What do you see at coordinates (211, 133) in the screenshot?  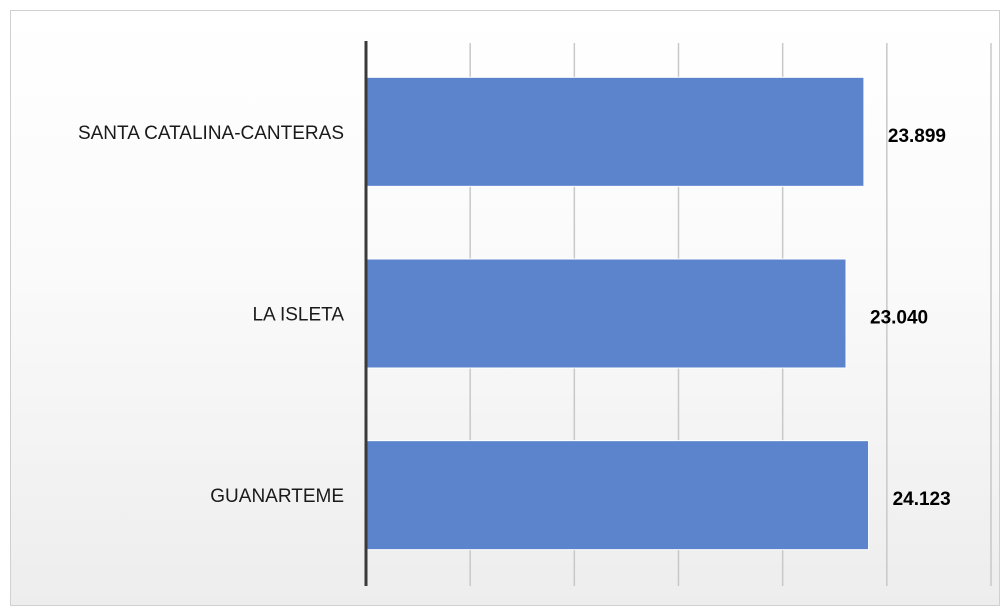 I see `category-label-1: SANTA CATALINA-CANTERAS` at bounding box center [211, 133].